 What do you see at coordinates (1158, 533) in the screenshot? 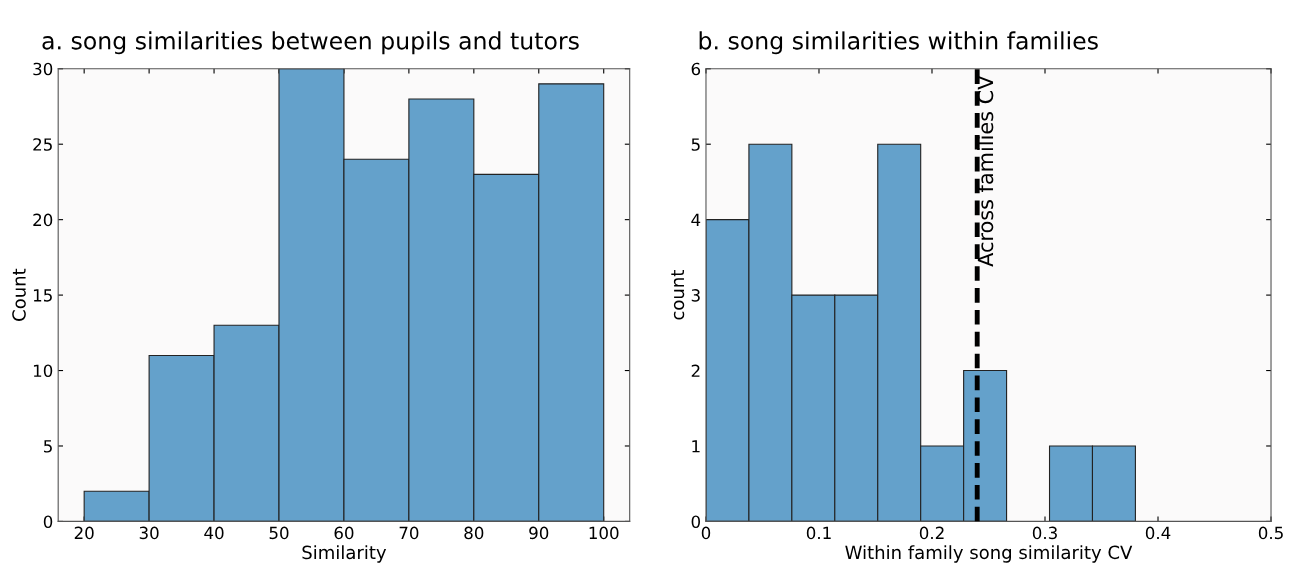
I see `x-tick-label: 0.4` at bounding box center [1158, 533].